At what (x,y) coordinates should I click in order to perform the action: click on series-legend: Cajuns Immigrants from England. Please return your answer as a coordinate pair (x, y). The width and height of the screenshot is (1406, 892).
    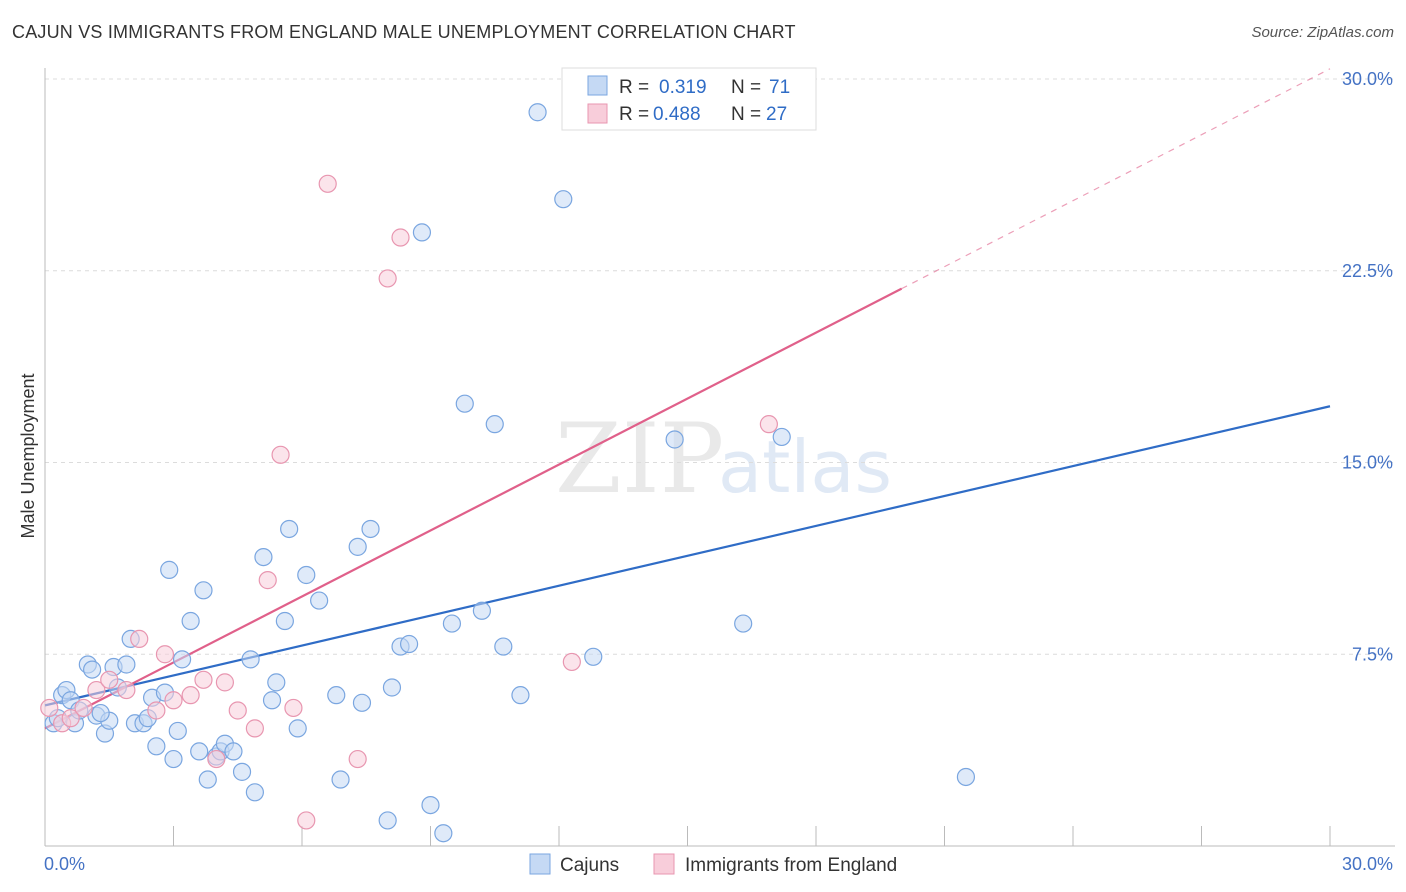
    Looking at the image, I should click on (713, 864).